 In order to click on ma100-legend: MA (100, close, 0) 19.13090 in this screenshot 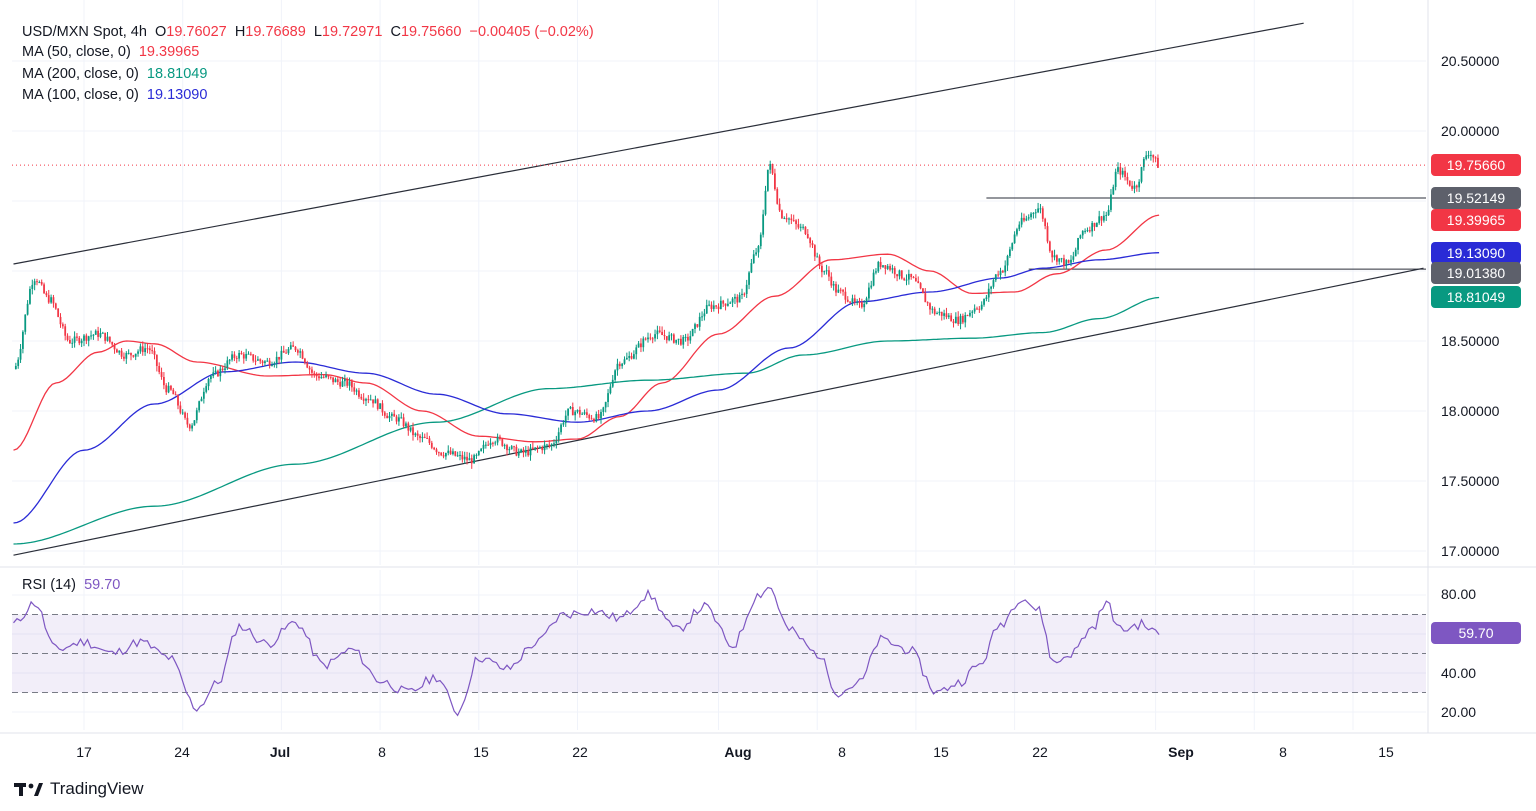, I will do `click(114, 95)`.